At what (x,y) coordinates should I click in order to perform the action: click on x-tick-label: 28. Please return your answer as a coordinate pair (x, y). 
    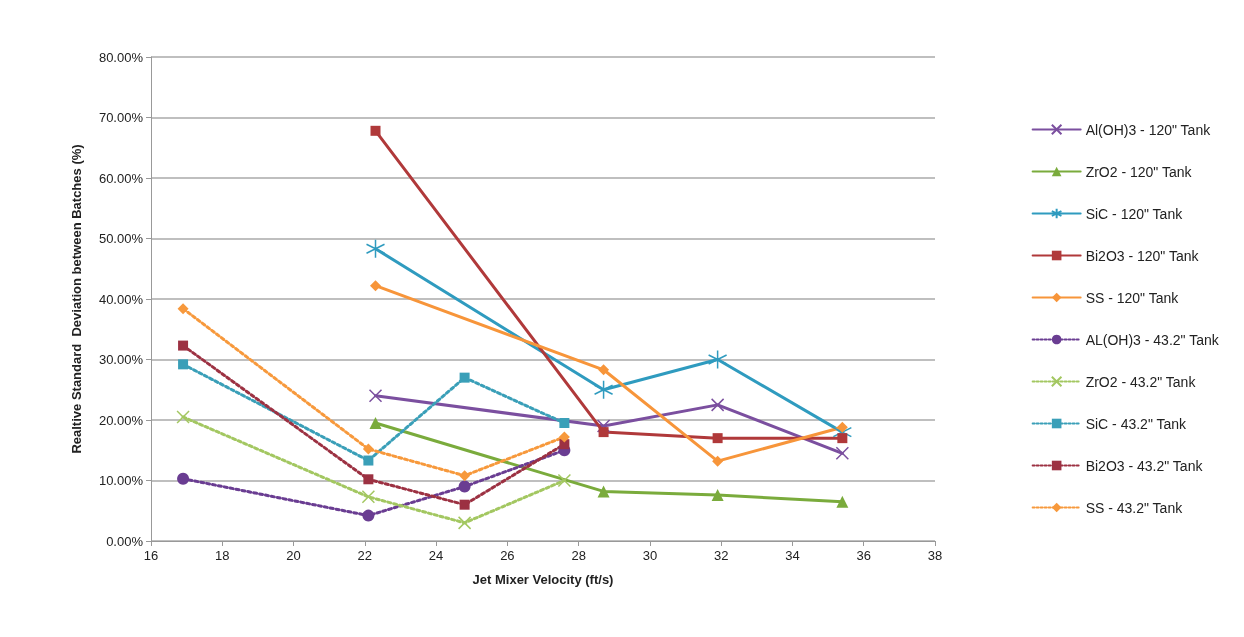
    Looking at the image, I should click on (578, 555).